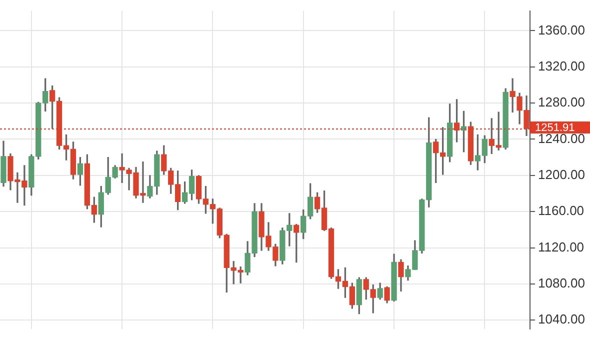  What do you see at coordinates (561, 246) in the screenshot?
I see `y-tick-label: 1120.00` at bounding box center [561, 246].